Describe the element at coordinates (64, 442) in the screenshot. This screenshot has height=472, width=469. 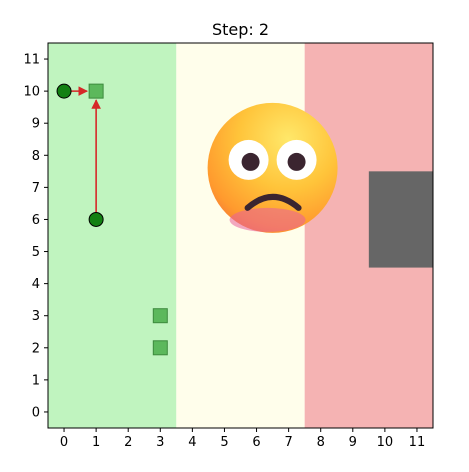
I see `x-tick-label: 0` at that location.